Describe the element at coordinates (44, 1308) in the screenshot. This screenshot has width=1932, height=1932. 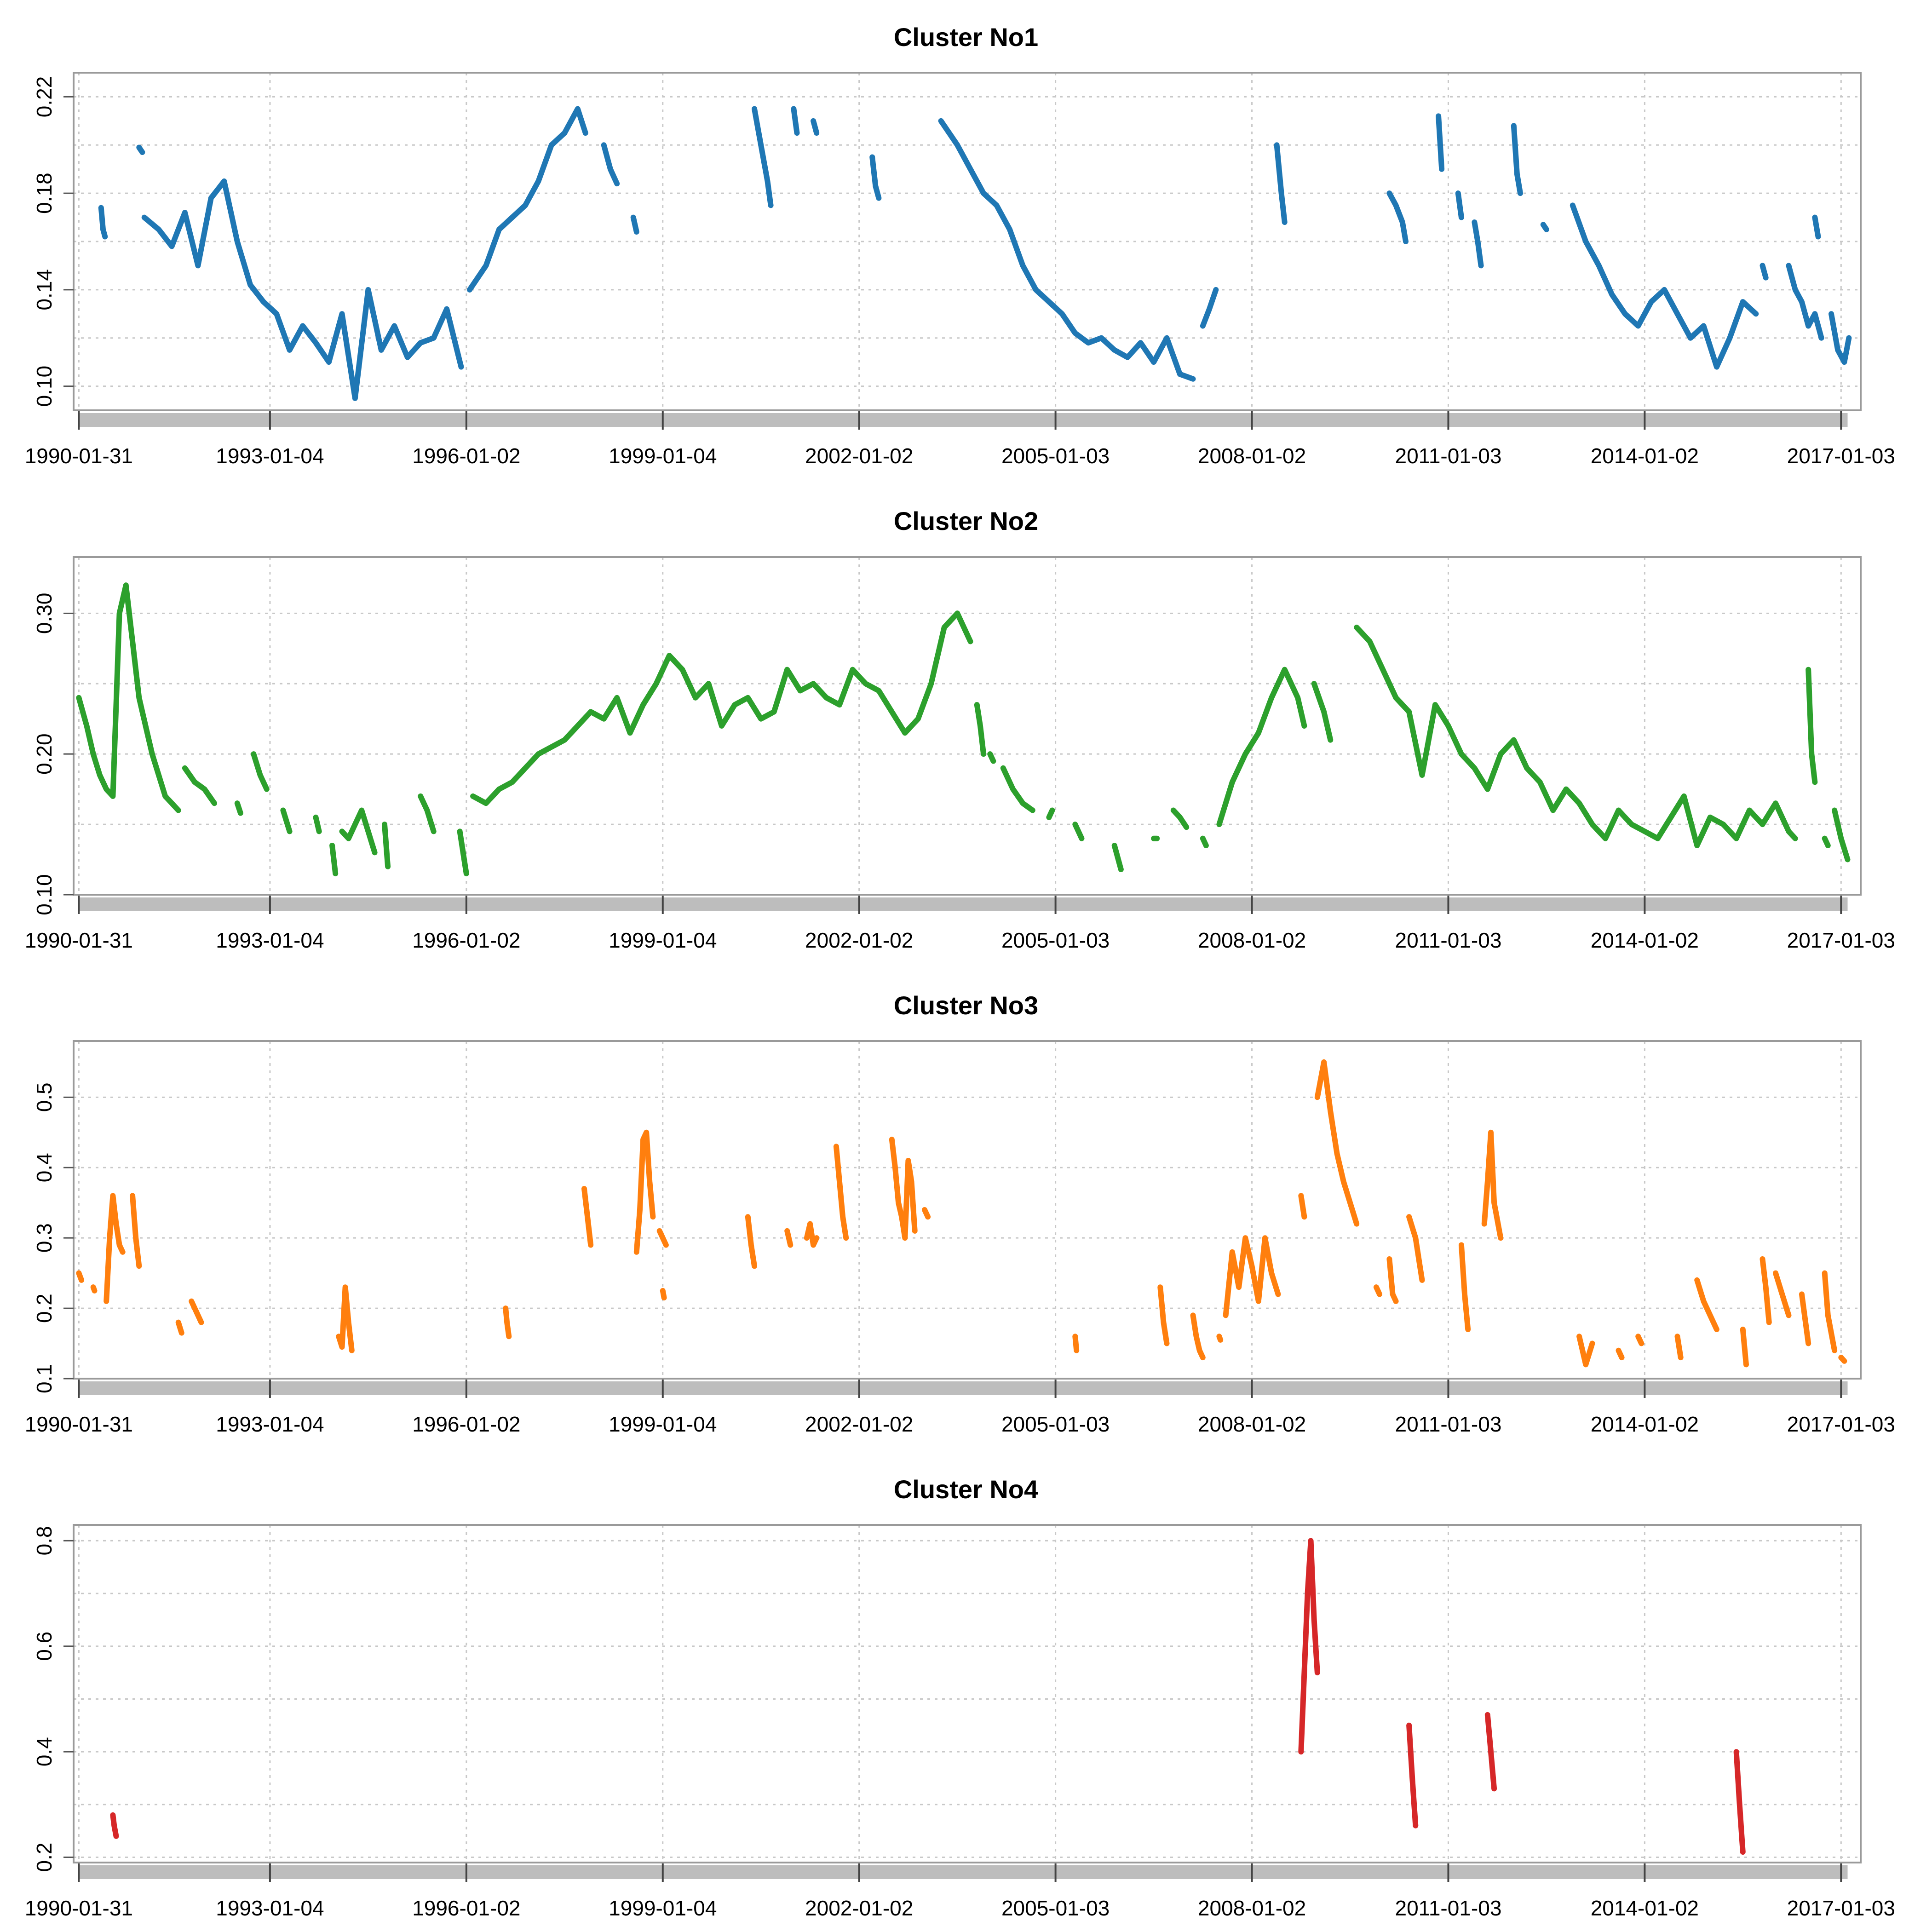
I see `y-tick-label: 0.2` at that location.